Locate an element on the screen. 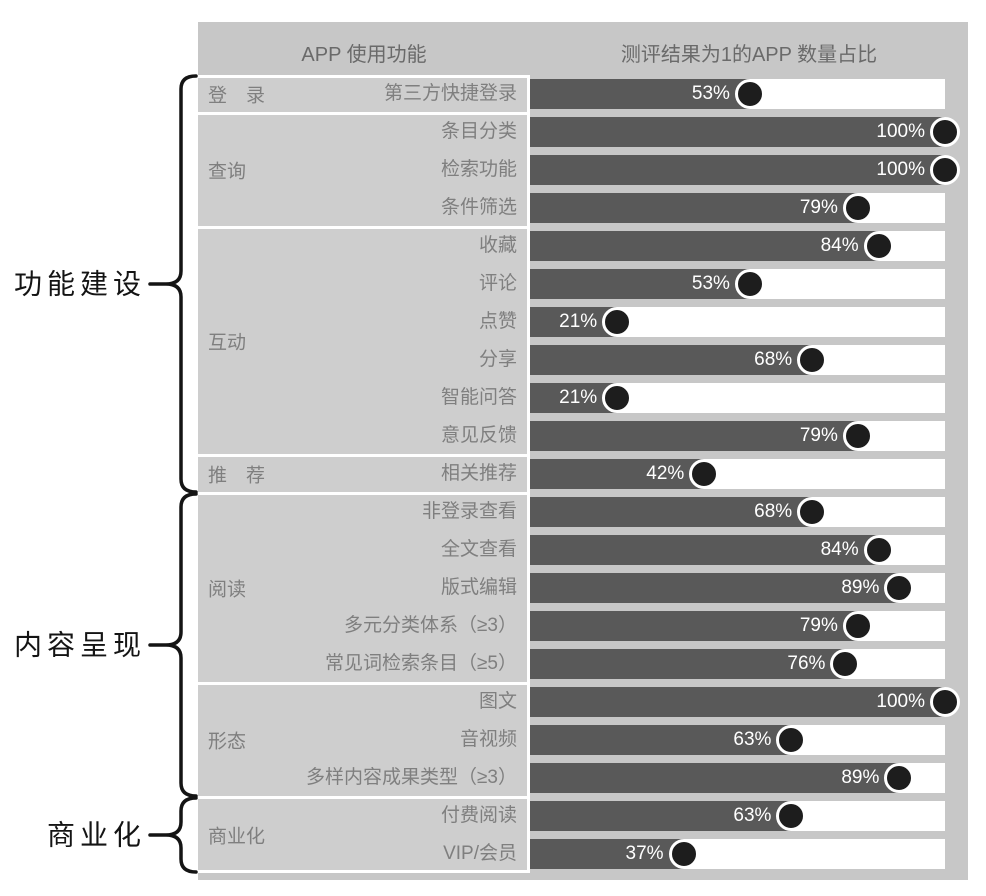 The height and width of the screenshot is (896, 986). table-row: 评论 53% is located at coordinates (583, 284).